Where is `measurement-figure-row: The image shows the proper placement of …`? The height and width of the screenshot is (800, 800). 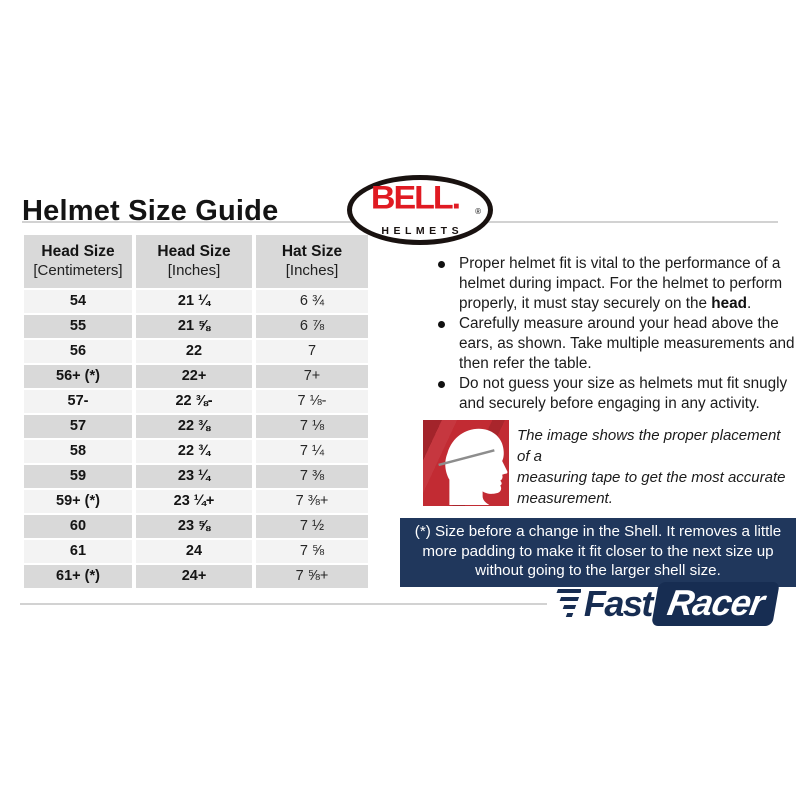 measurement-figure-row: The image shows the proper placement of … is located at coordinates (598, 464).